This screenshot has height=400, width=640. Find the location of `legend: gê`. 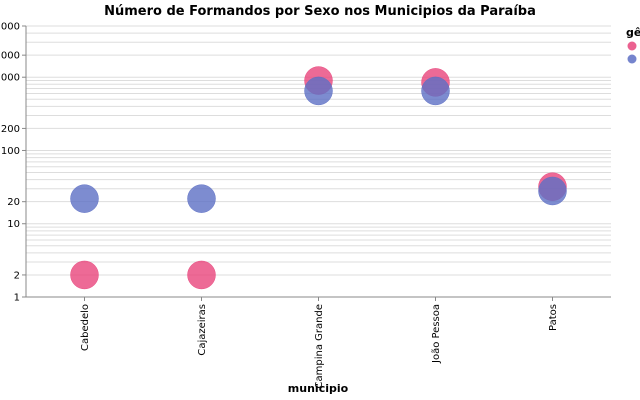

legend: gê is located at coordinates (633, 45).